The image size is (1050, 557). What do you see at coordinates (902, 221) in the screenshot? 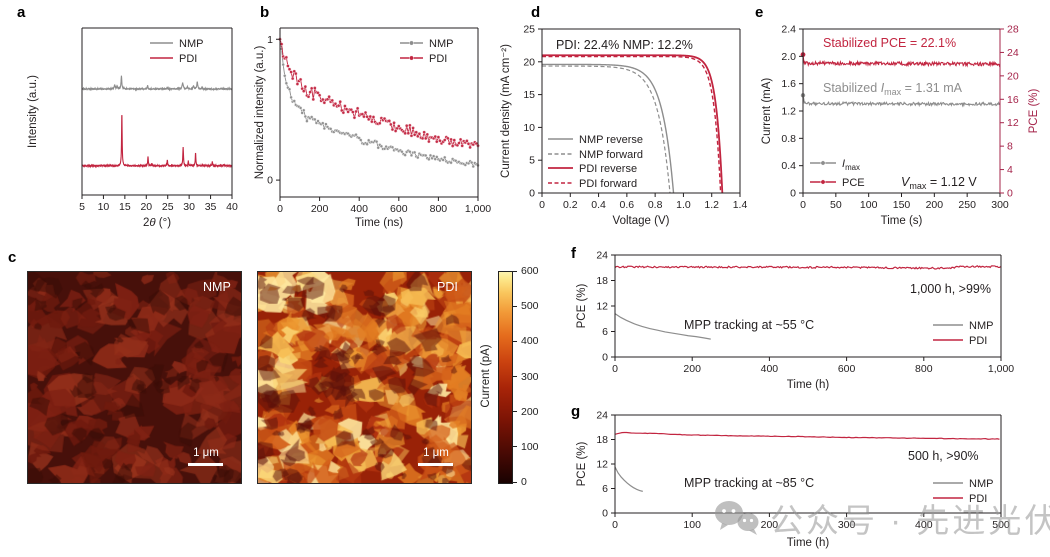
I see `svg-text: Time (s)` at bounding box center [902, 221].